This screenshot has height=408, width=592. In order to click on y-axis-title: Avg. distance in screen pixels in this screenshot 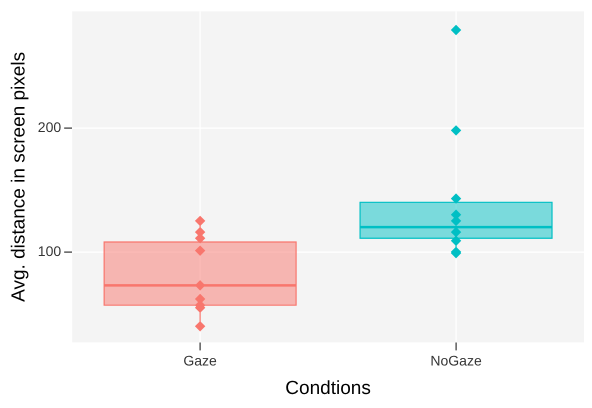, I will do `click(19, 177)`.